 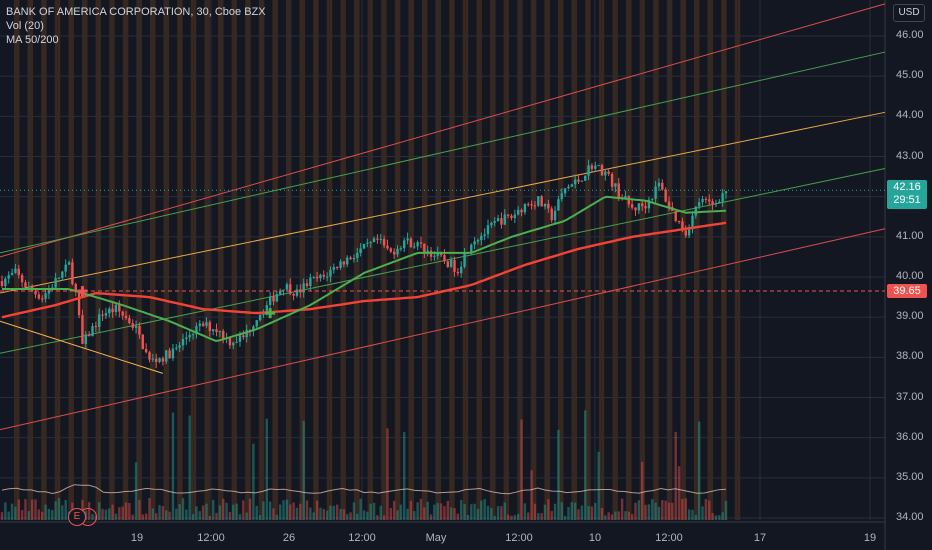 I want to click on currency-button: USD, so click(x=909, y=13).